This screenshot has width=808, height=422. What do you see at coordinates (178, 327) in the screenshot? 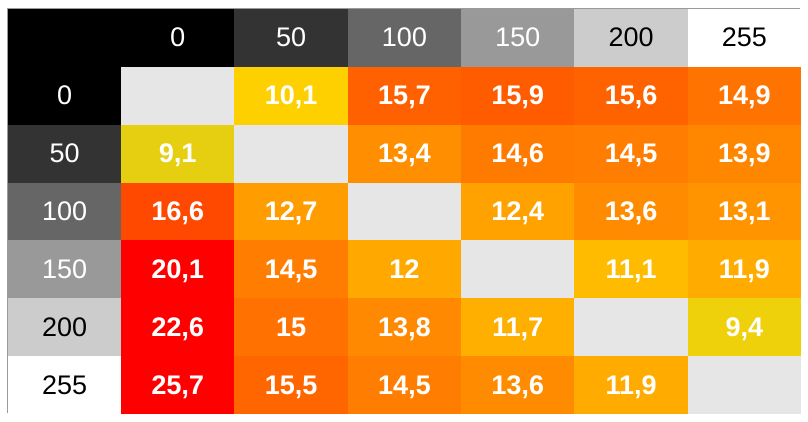
I see `heatmap-cell: 22,6` at bounding box center [178, 327].